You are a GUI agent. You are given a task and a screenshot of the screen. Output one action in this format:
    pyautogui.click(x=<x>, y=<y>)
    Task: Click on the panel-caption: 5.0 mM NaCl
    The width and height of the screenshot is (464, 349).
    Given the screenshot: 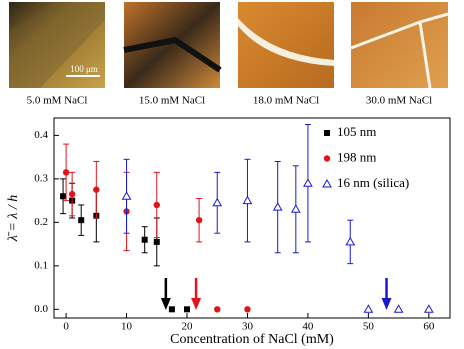 What is the action you would take?
    pyautogui.click(x=57, y=101)
    